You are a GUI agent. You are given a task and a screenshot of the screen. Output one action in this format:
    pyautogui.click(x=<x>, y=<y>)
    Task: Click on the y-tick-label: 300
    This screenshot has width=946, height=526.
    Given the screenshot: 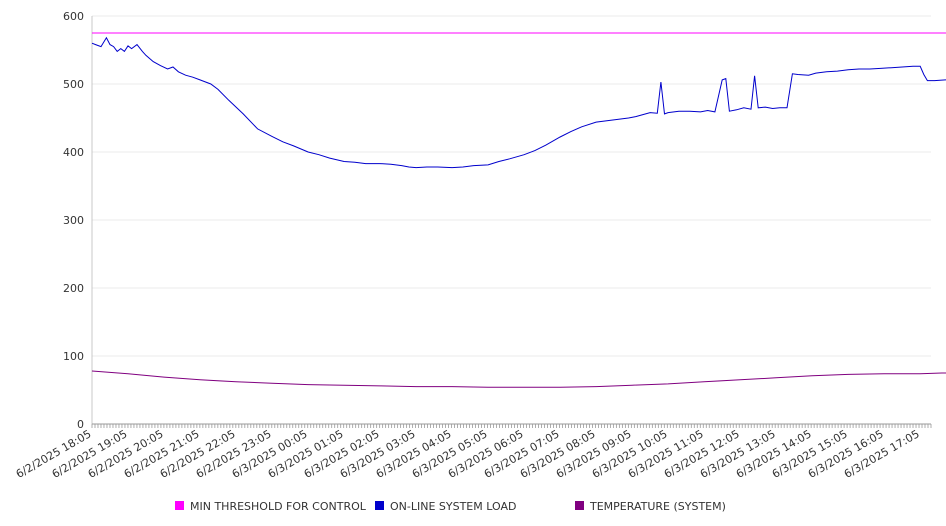 What is the action you would take?
    pyautogui.click(x=73, y=220)
    